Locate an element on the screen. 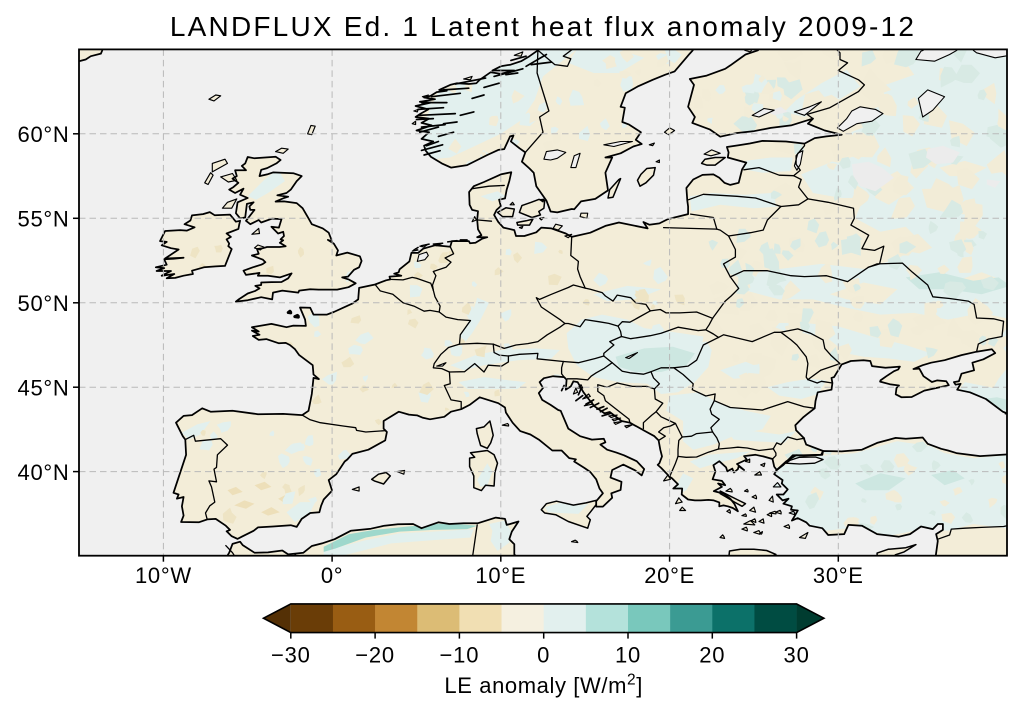 This screenshot has height=718, width=1022. svg-text: 30 is located at coordinates (797, 655).